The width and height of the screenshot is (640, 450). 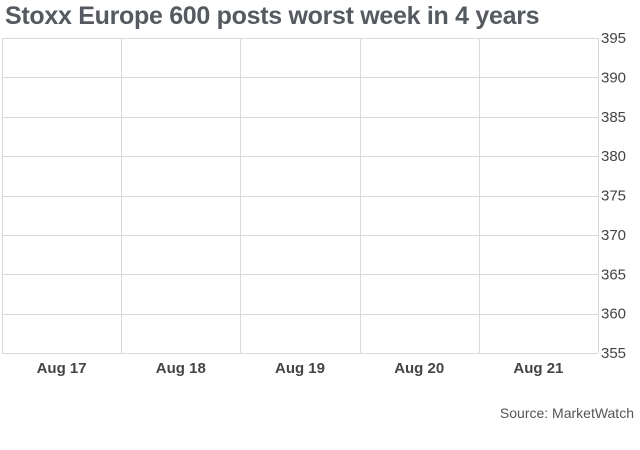 I want to click on y-axis-tick-labels: 395 390 385 380 375 370 365 360 355, so click(x=613, y=196).